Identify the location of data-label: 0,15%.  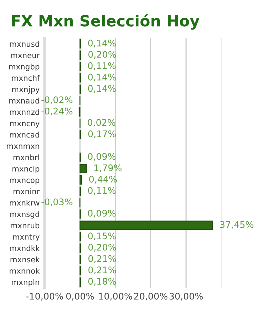
(102, 236).